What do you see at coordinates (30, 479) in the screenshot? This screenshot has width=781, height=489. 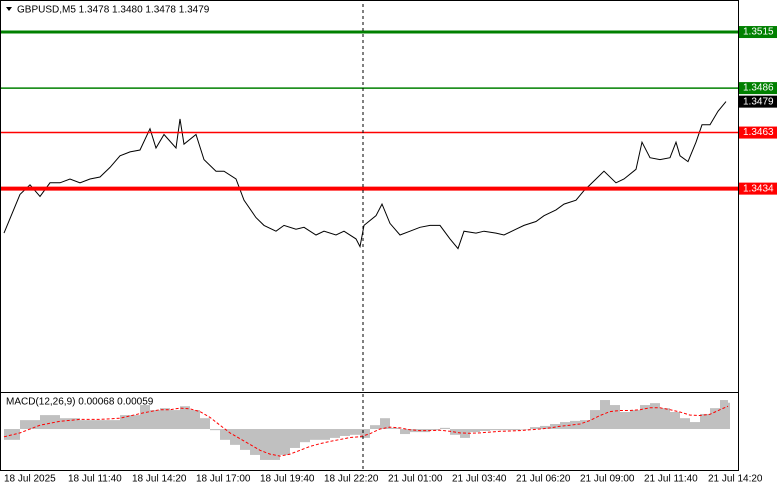 I see `x-tick-label: 18 Jul 2025` at bounding box center [30, 479].